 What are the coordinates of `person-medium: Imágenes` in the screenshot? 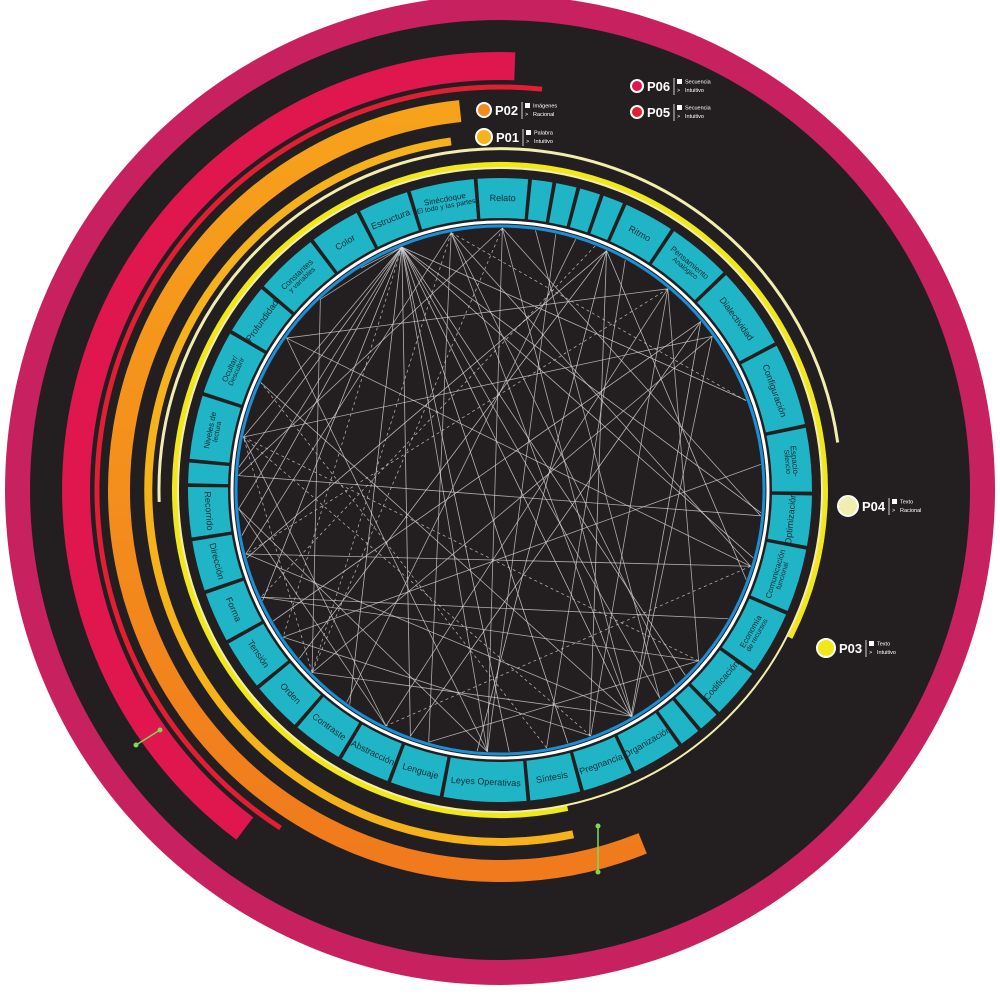 It's located at (545, 107).